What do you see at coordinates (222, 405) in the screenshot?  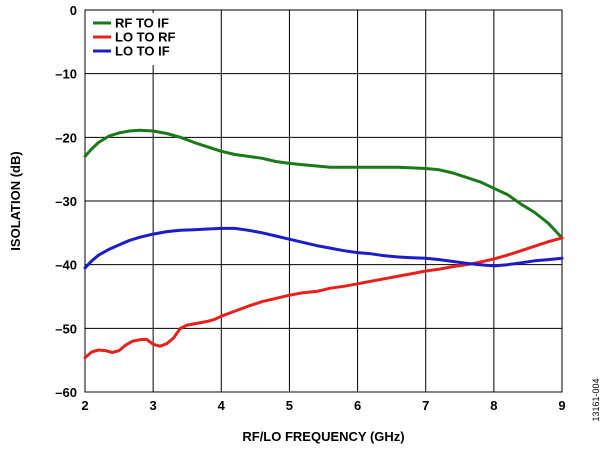 I see `x-tick-label: 4` at bounding box center [222, 405].